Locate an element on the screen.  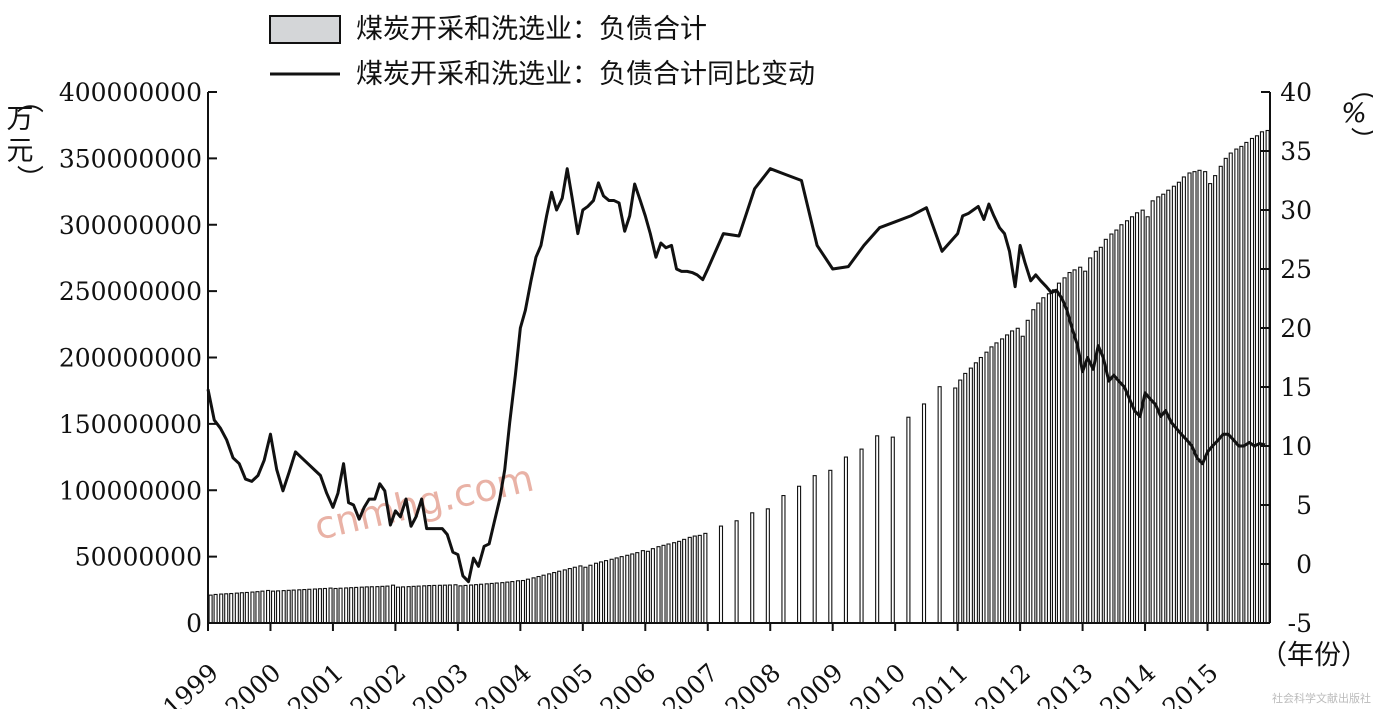
right-tick-label: 35 is located at coordinates (1296, 151).